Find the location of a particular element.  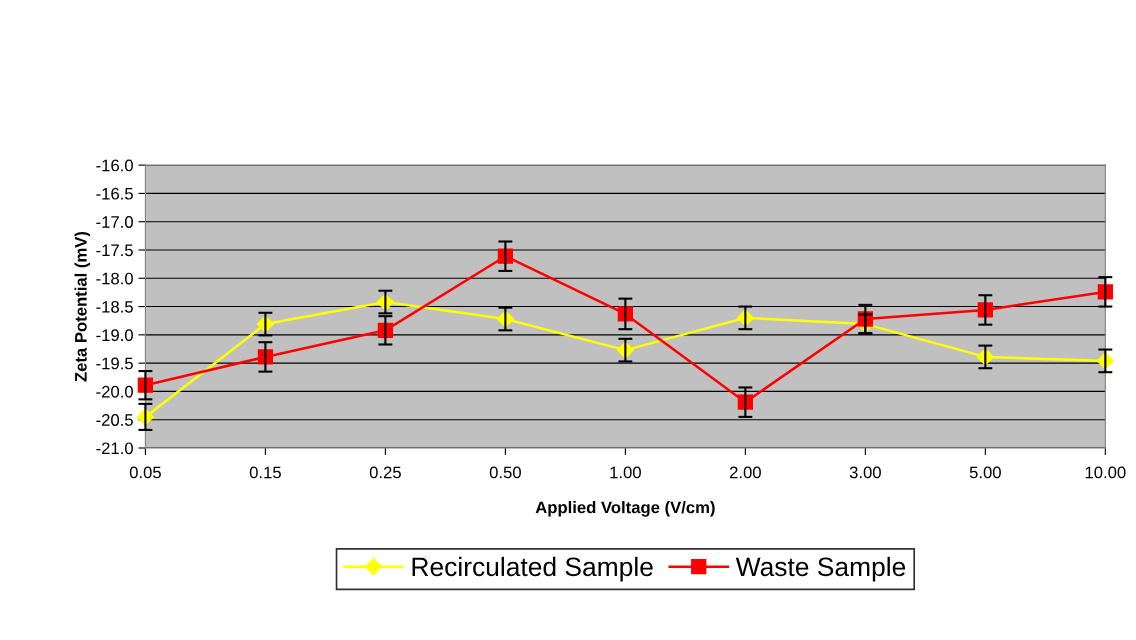

y-tick-label: -21.0 is located at coordinates (114, 448).